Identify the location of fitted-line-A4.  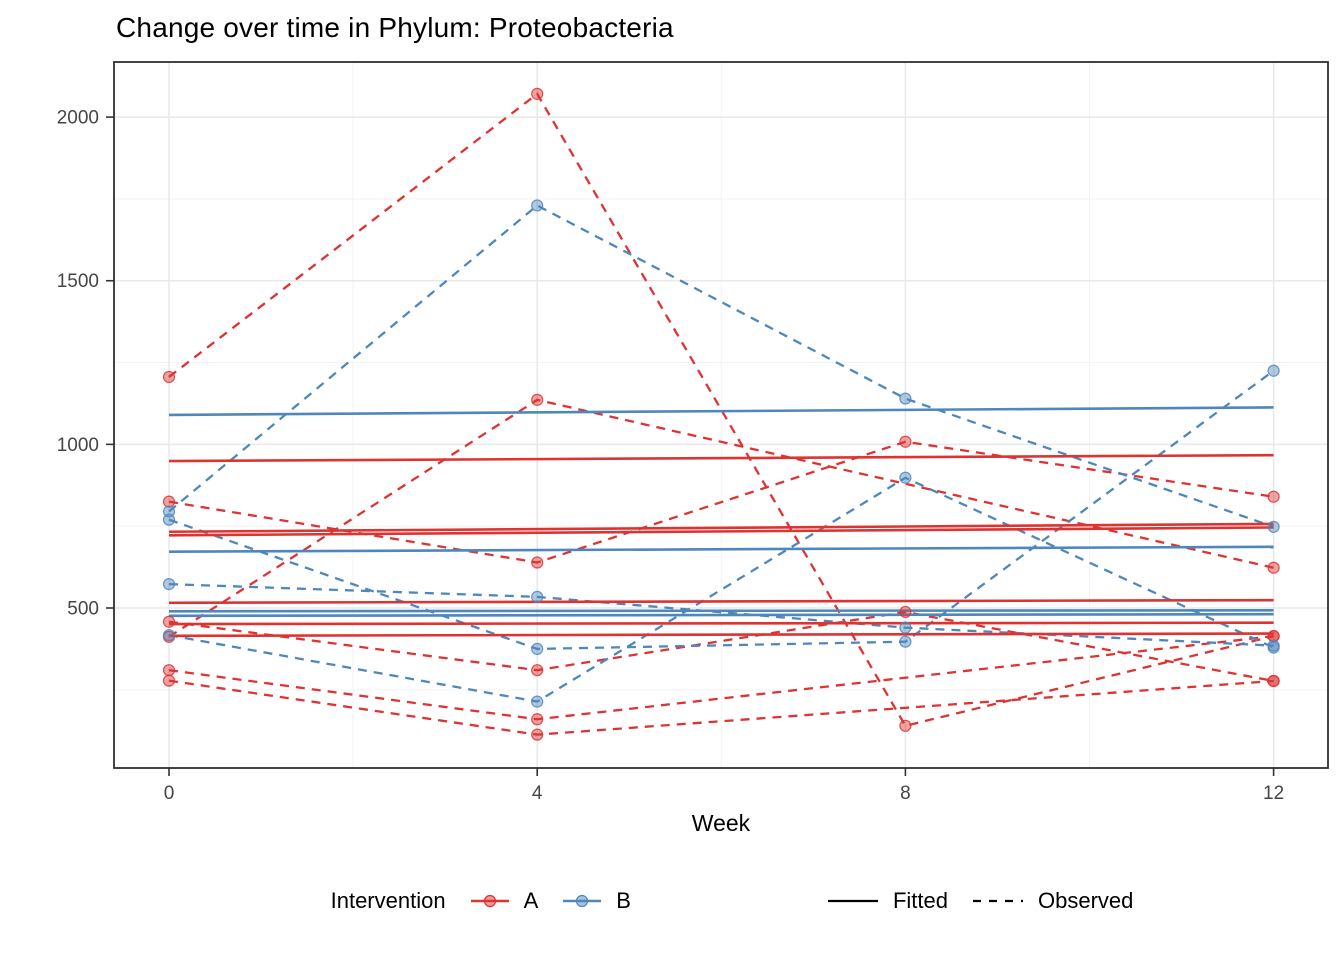
(721, 601).